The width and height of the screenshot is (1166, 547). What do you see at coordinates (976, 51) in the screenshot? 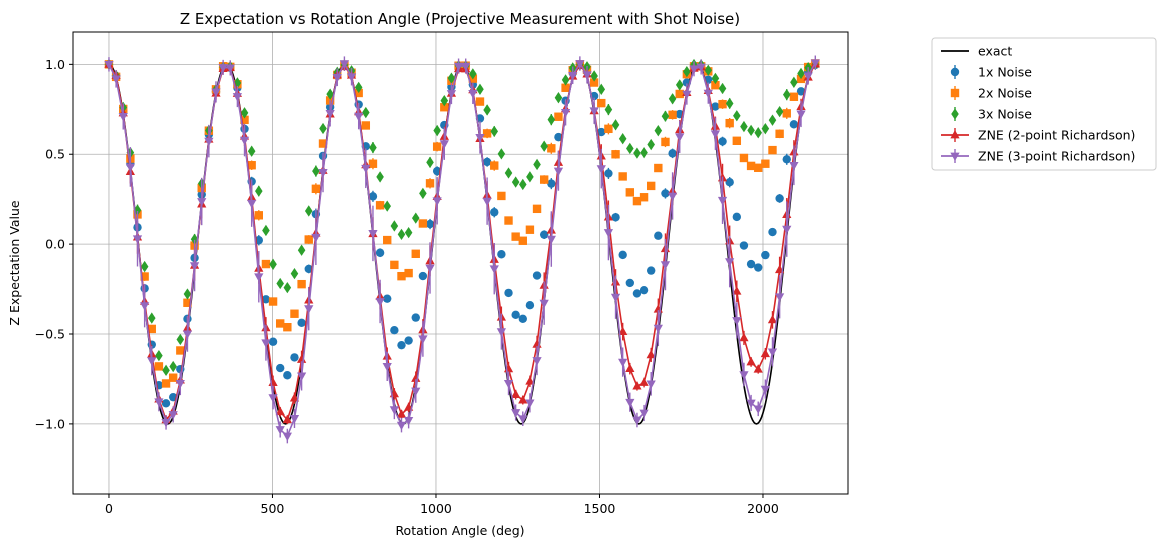
I see `legend-item: exact` at bounding box center [976, 51].